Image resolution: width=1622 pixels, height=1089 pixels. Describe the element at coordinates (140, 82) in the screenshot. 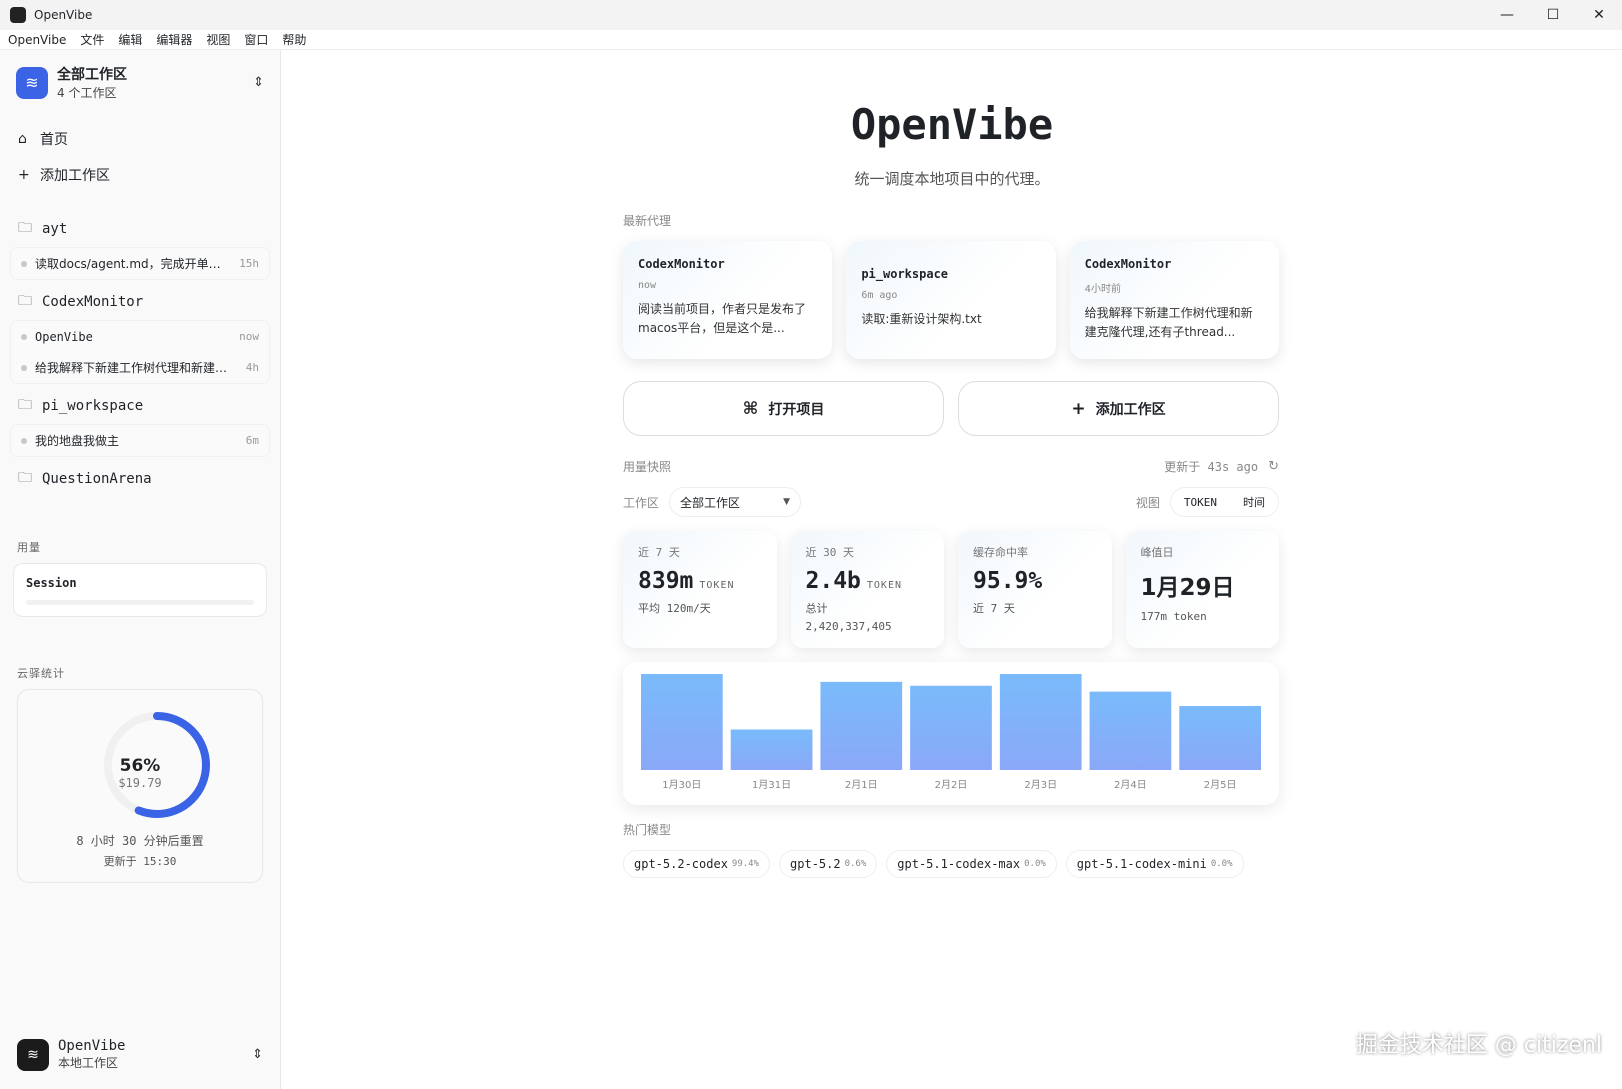

I see `workspace-switcher: ≋ 全部工作区 4 个工作区 ⇕` at that location.